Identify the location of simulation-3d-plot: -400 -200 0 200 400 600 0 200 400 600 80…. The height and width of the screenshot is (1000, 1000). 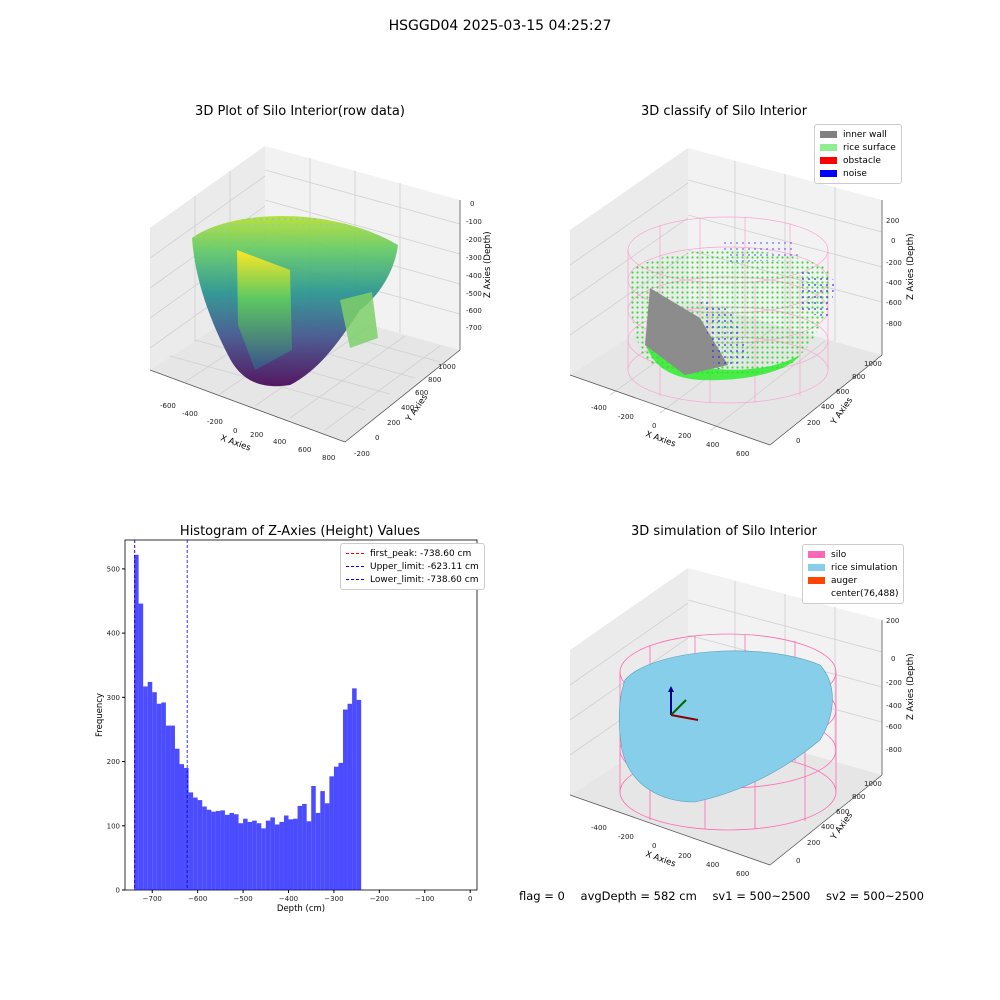
(742, 723).